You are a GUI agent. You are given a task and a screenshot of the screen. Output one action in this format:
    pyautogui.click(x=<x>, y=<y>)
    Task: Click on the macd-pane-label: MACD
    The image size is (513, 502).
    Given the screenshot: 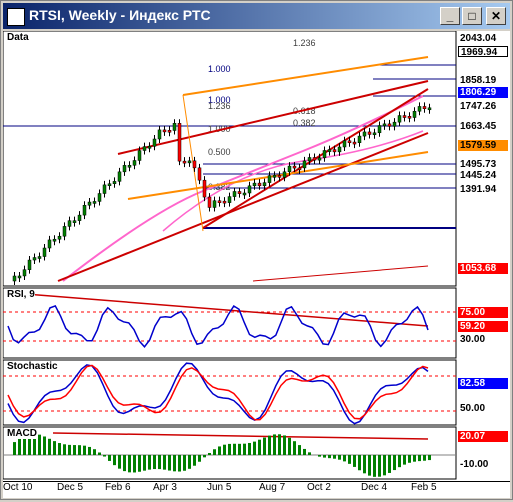 What is the action you would take?
    pyautogui.click(x=22, y=433)
    